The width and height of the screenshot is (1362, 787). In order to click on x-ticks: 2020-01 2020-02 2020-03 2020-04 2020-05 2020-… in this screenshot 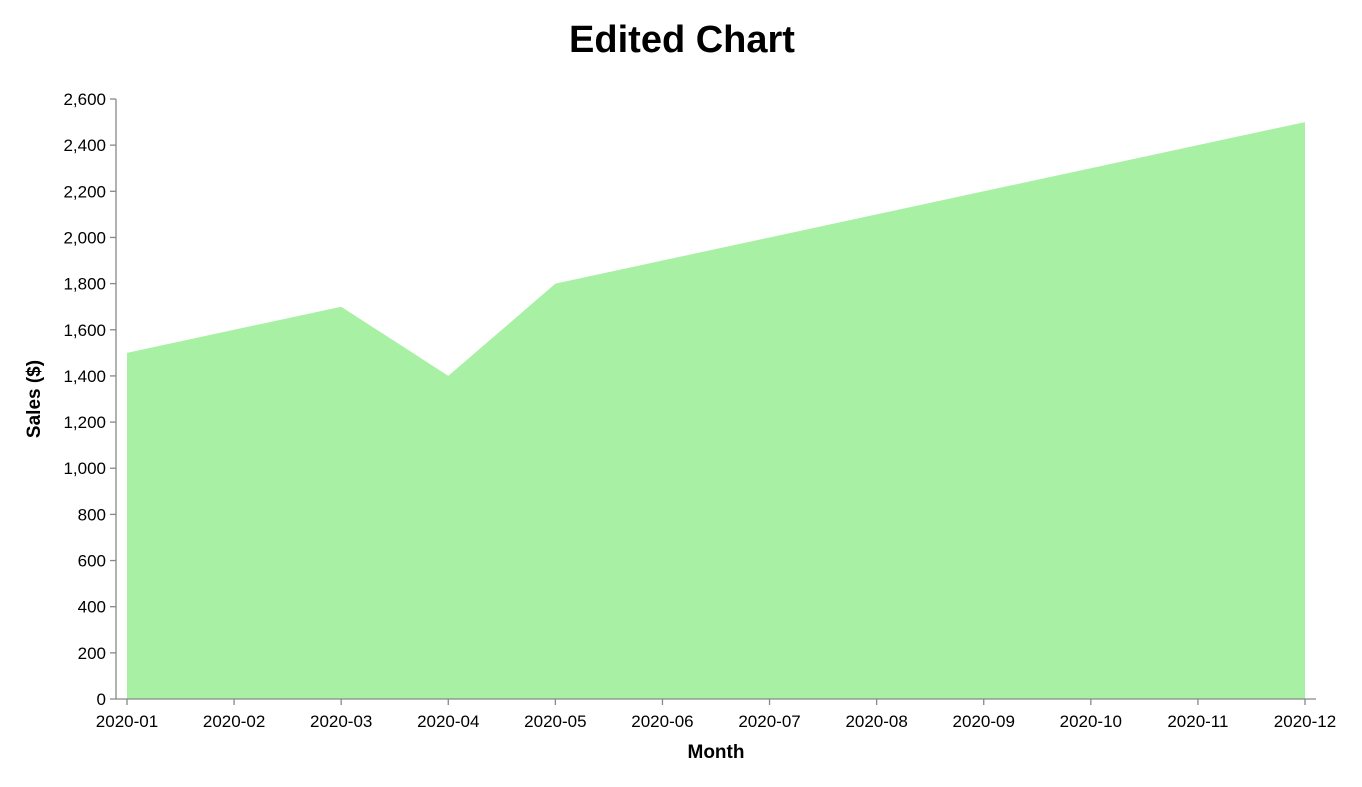, I will do `click(716, 715)`.